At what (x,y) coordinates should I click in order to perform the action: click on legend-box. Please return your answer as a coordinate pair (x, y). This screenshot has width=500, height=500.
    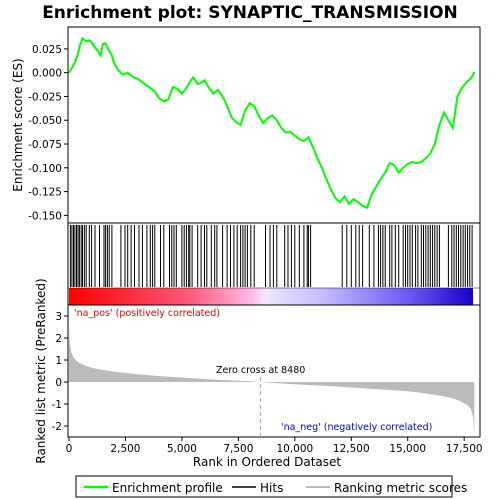
    Looking at the image, I should click on (264, 486).